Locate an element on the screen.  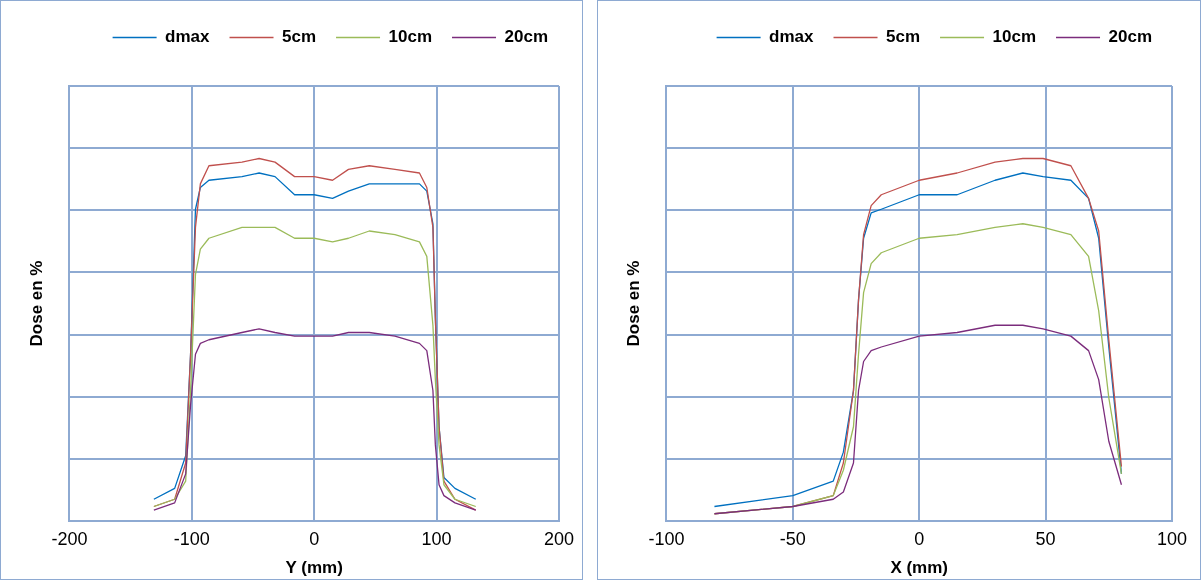
x-tick-label: -200 is located at coordinates (69, 538).